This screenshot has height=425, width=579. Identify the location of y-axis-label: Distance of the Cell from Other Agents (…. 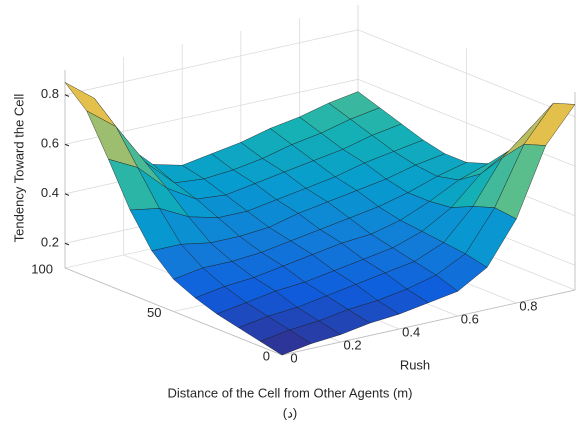
(290, 392).